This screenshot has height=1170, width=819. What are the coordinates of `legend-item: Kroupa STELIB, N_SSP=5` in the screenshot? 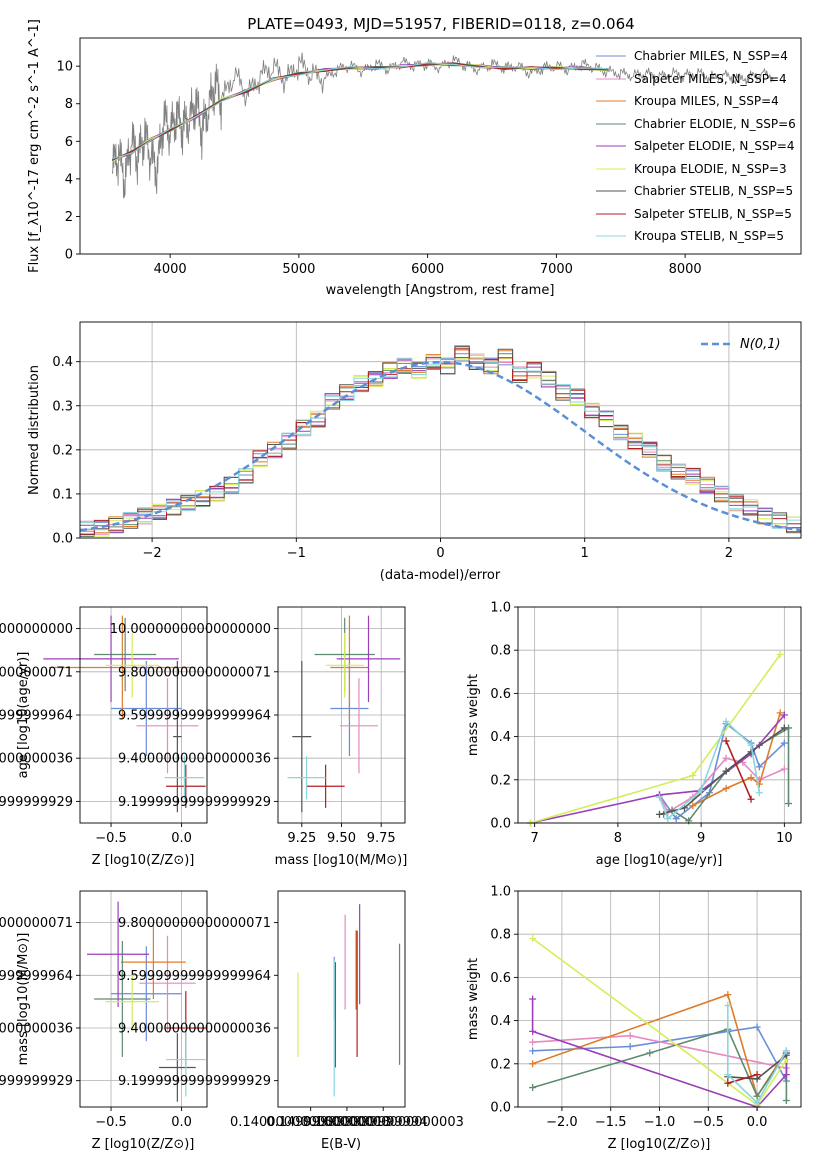 It's located at (690, 236).